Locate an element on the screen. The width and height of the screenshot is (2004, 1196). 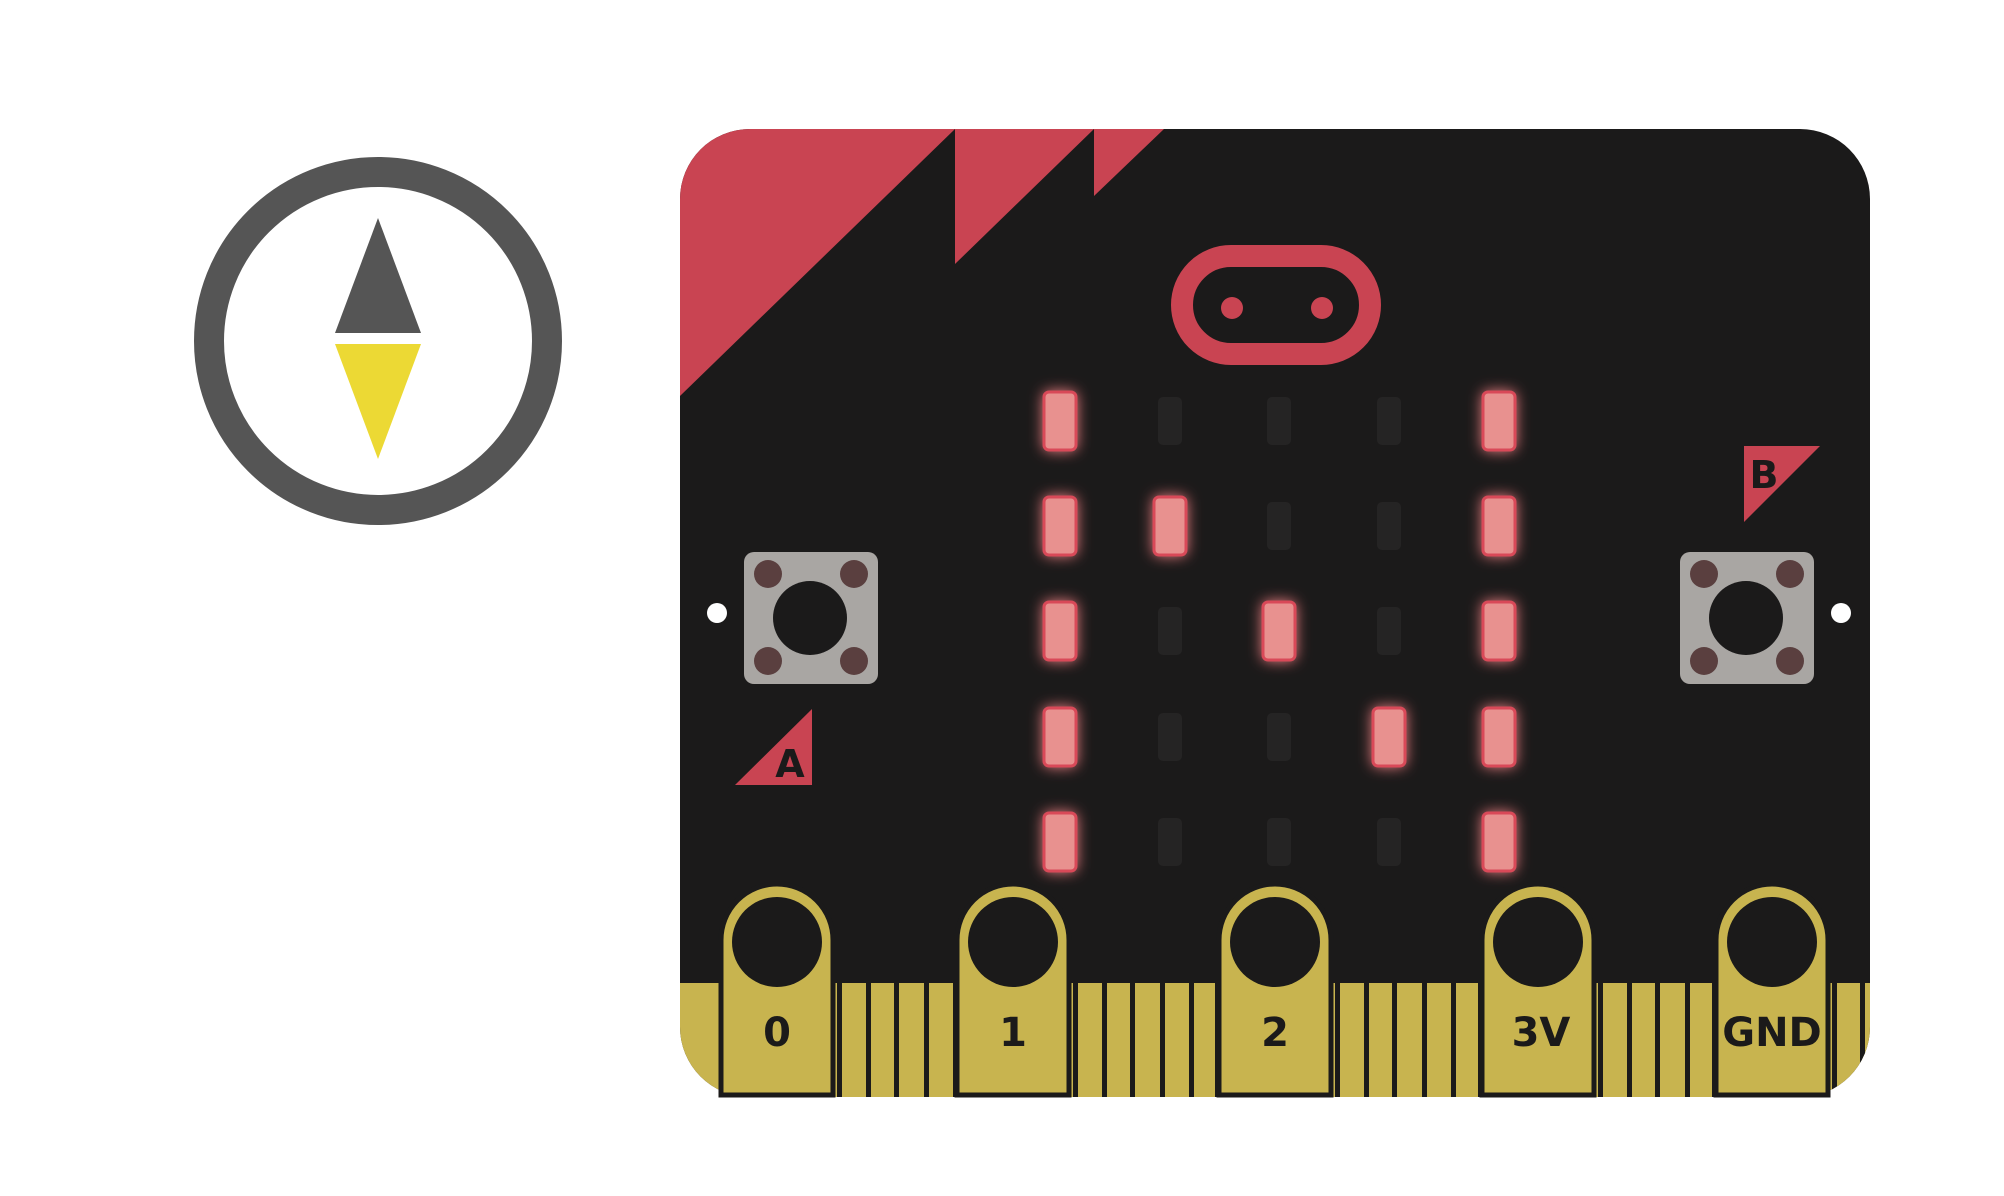
button-a is located at coordinates (811, 618).